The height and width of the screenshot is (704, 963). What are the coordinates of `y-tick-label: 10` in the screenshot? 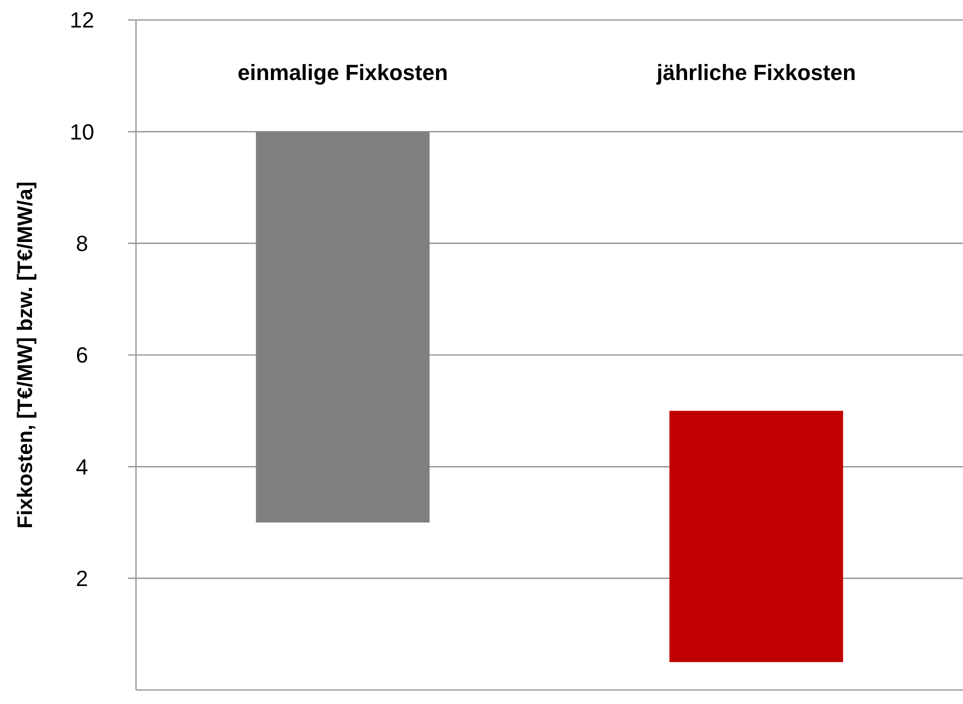 It's located at (82, 131).